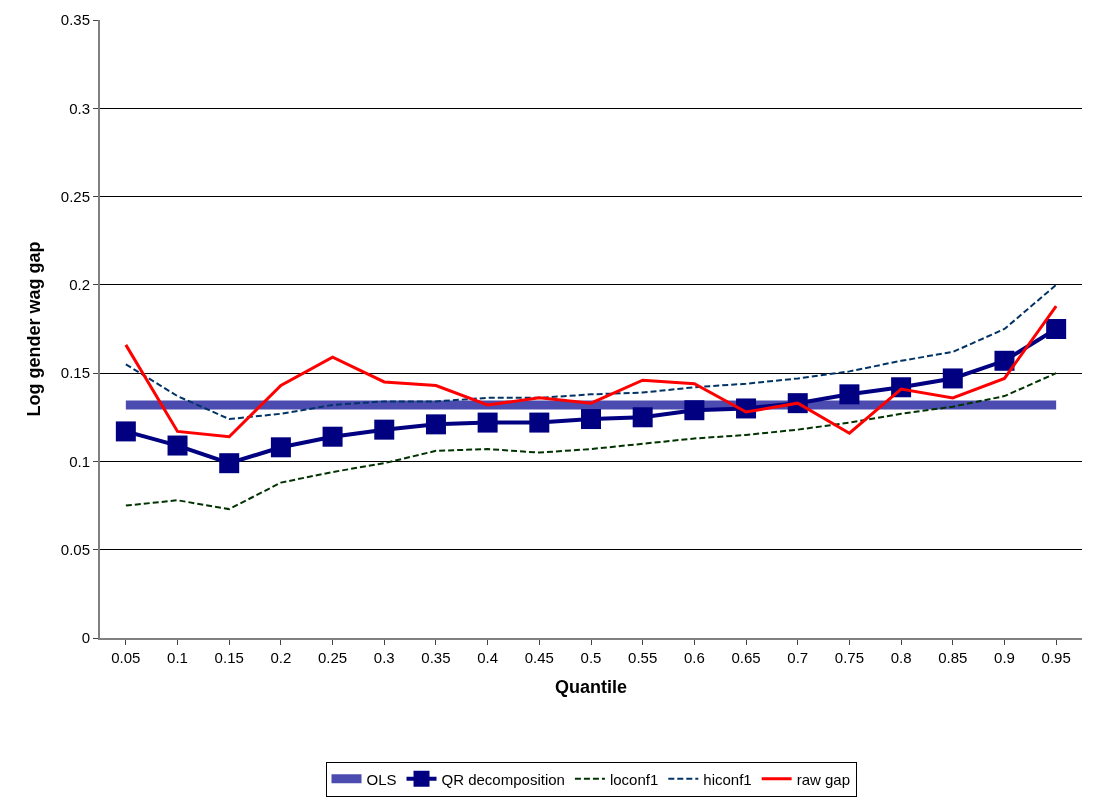 This screenshot has height=809, width=1102. Describe the element at coordinates (177, 657) in the screenshot. I see `x-tick-label: 0.1` at that location.